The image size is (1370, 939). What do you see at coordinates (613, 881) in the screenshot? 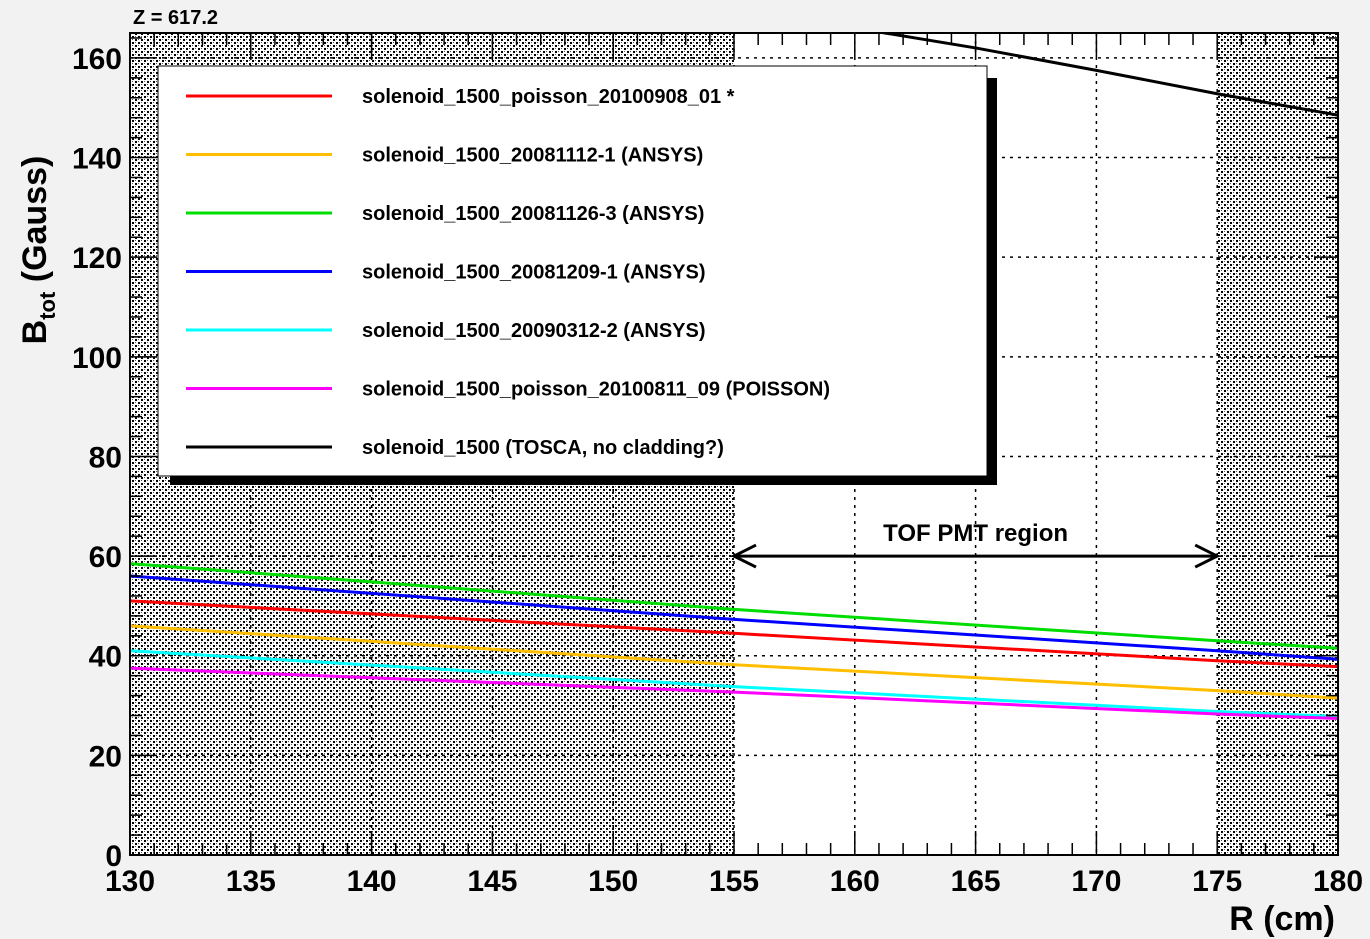
I see `x-tick-label-150: 150` at bounding box center [613, 881].